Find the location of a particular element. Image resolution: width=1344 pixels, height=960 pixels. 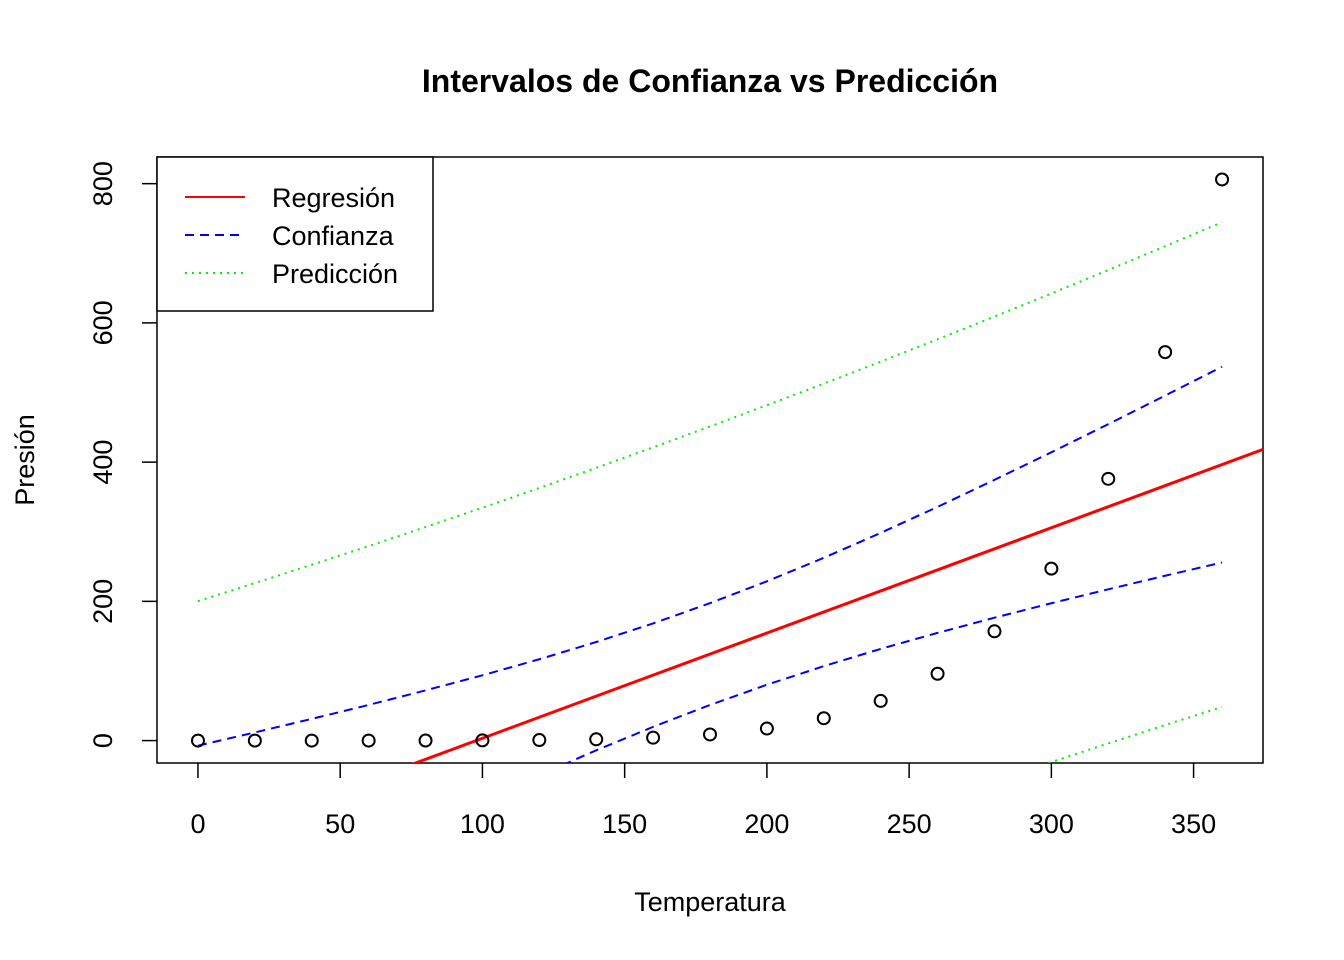

x-tick-label: 350 is located at coordinates (1193, 824).